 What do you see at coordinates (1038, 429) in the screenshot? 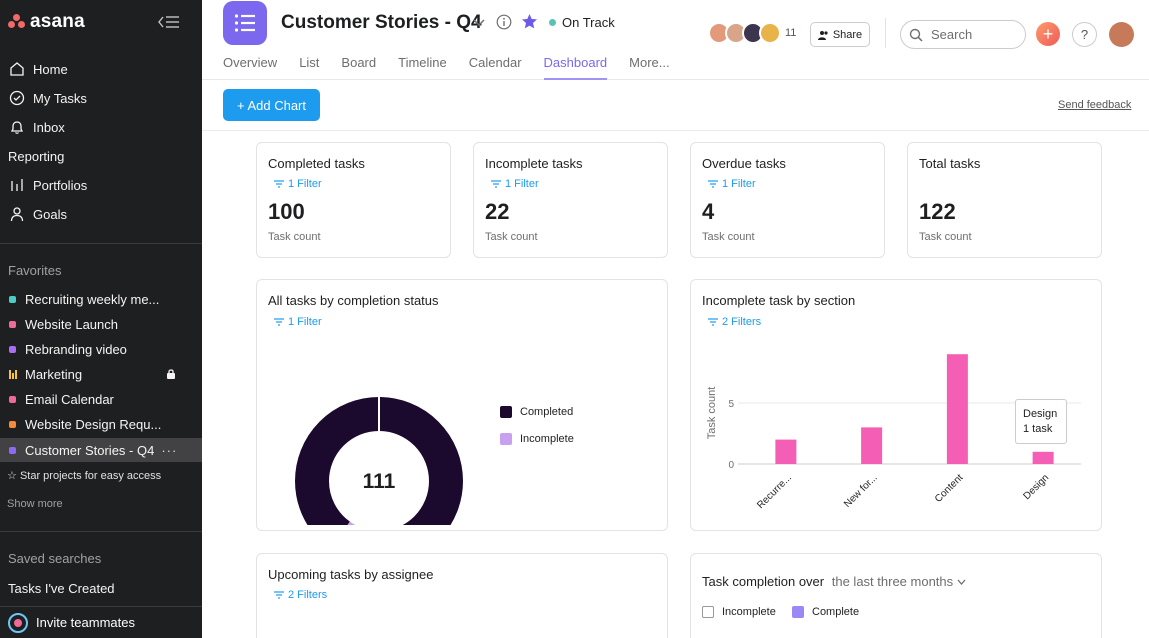
I see `tooltip-value: 1 task` at bounding box center [1038, 429].